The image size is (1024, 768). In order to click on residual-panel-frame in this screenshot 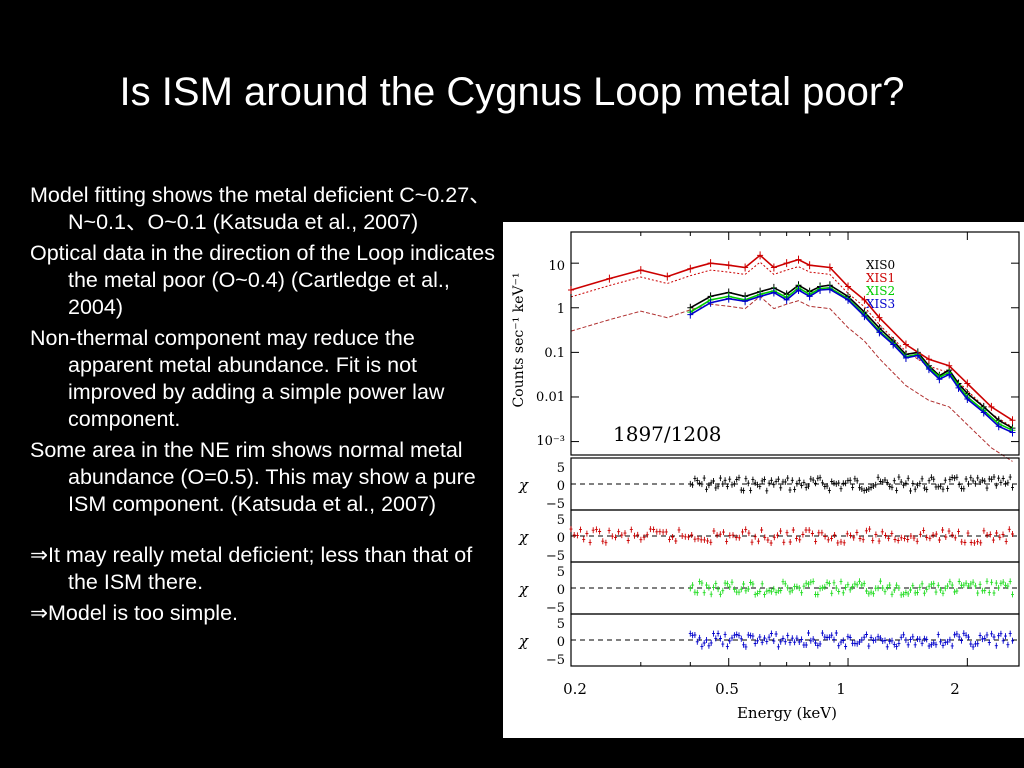, I will do `click(795, 484)`.